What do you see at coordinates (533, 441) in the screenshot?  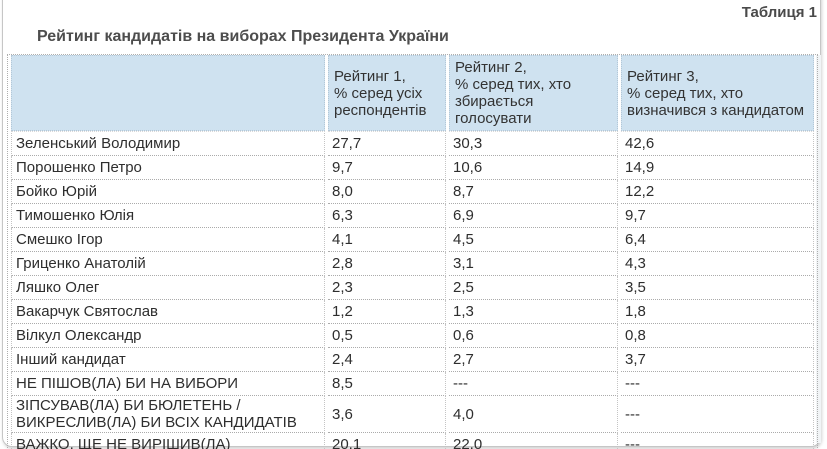 I see `rating2-cell: 22,0` at bounding box center [533, 441].